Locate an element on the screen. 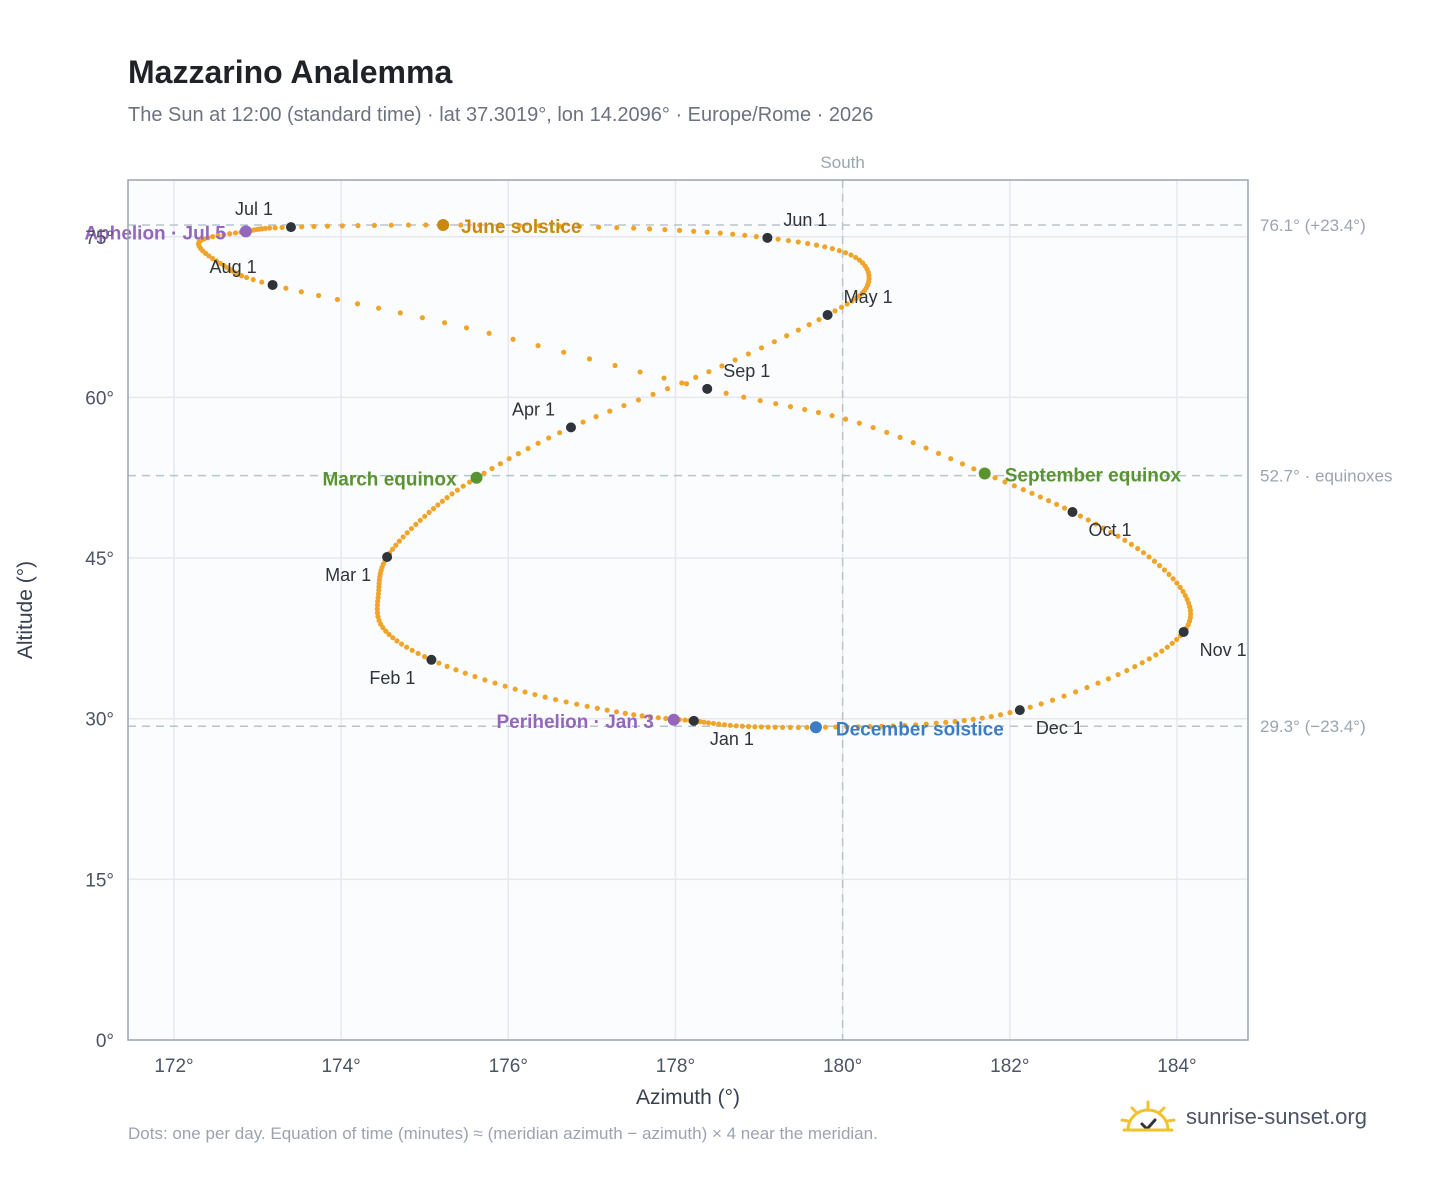 This screenshot has height=1188, width=1448. y-axis-label: Altitude (°) is located at coordinates (25, 610).